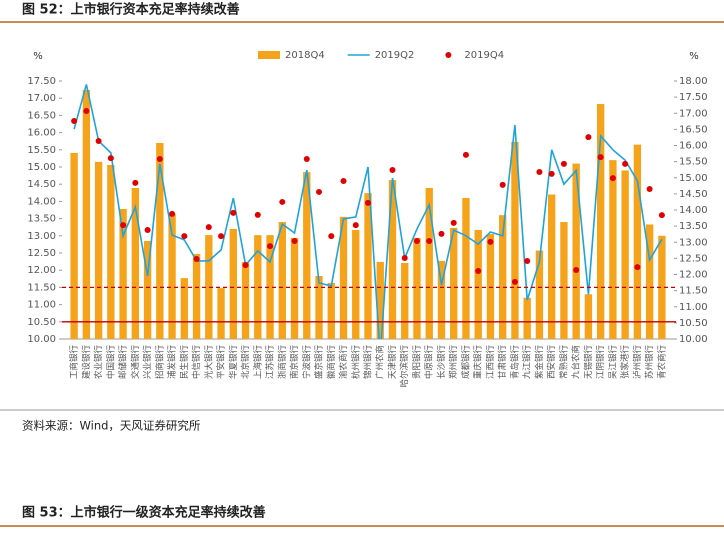 Image resolution: width=724 pixels, height=544 pixels. Describe the element at coordinates (41, 270) in the screenshot. I see `y-tick-label: 12.00` at that location.